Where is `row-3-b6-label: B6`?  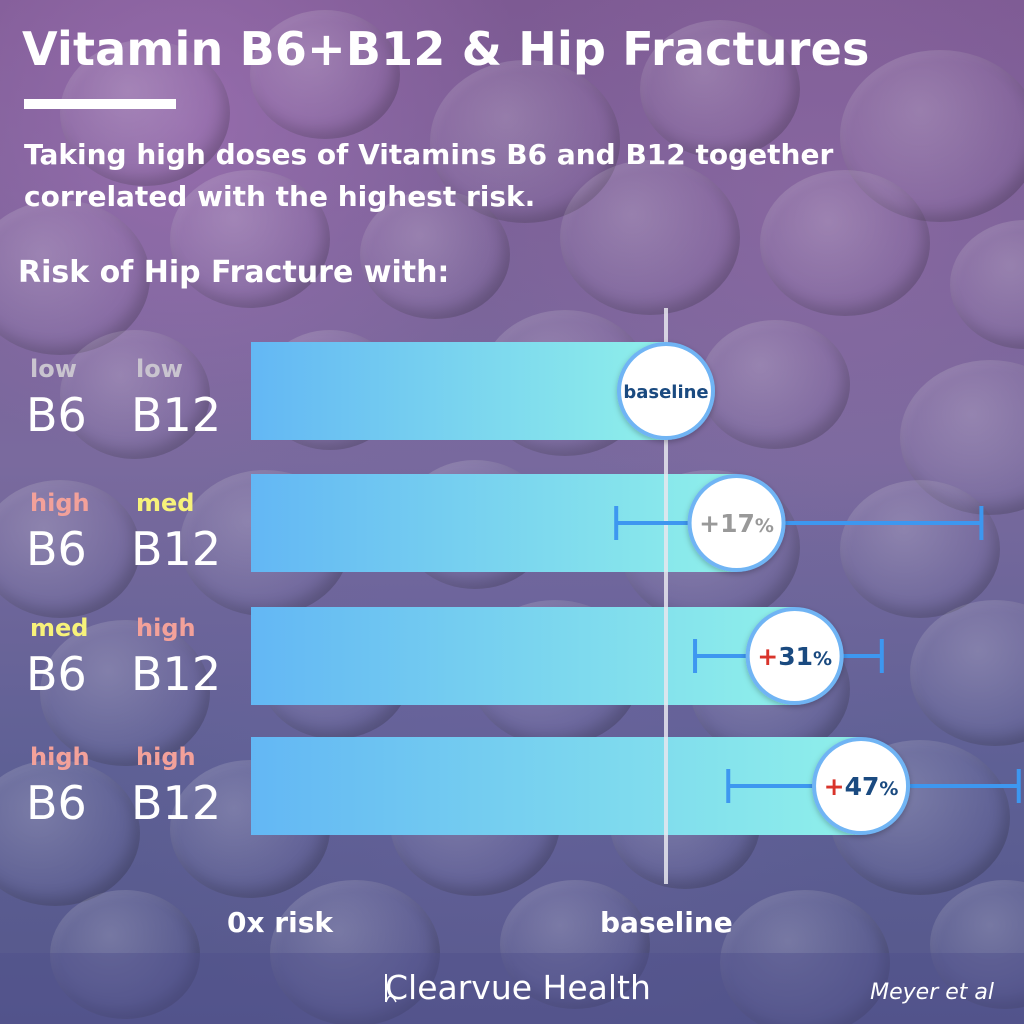
row-3-b6-label: B6 is located at coordinates (56, 674).